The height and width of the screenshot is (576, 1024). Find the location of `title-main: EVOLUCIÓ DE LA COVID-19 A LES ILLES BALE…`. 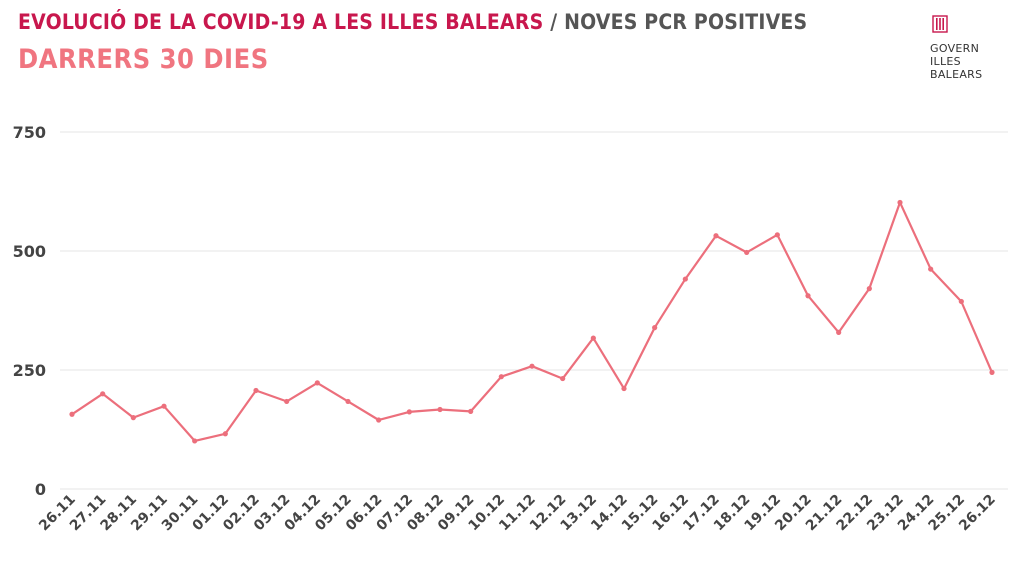

title-main: EVOLUCIÓ DE LA COVID-19 A LES ILLES BALE… is located at coordinates (281, 22).